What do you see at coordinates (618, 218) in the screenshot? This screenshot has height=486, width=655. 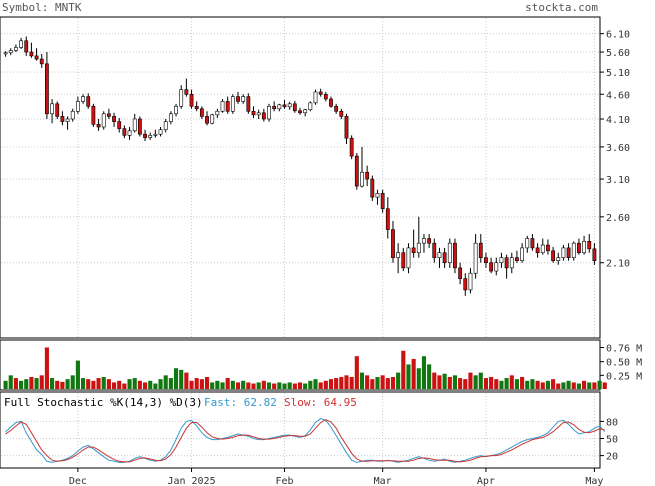 I see `price-tick-label: 2.60` at bounding box center [618, 218].